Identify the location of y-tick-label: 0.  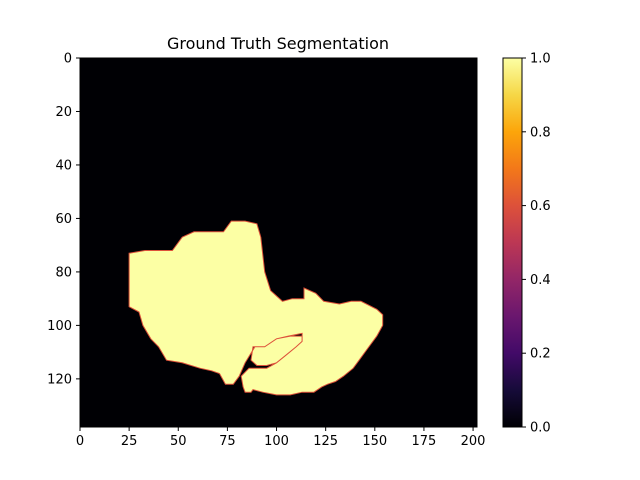
(68, 59).